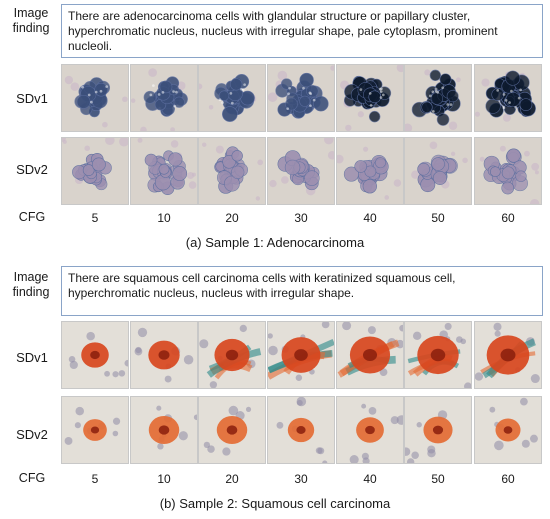  I want to click on caption-b: (b) Sample 2: Squamous cell carcinoma, so click(275, 503).